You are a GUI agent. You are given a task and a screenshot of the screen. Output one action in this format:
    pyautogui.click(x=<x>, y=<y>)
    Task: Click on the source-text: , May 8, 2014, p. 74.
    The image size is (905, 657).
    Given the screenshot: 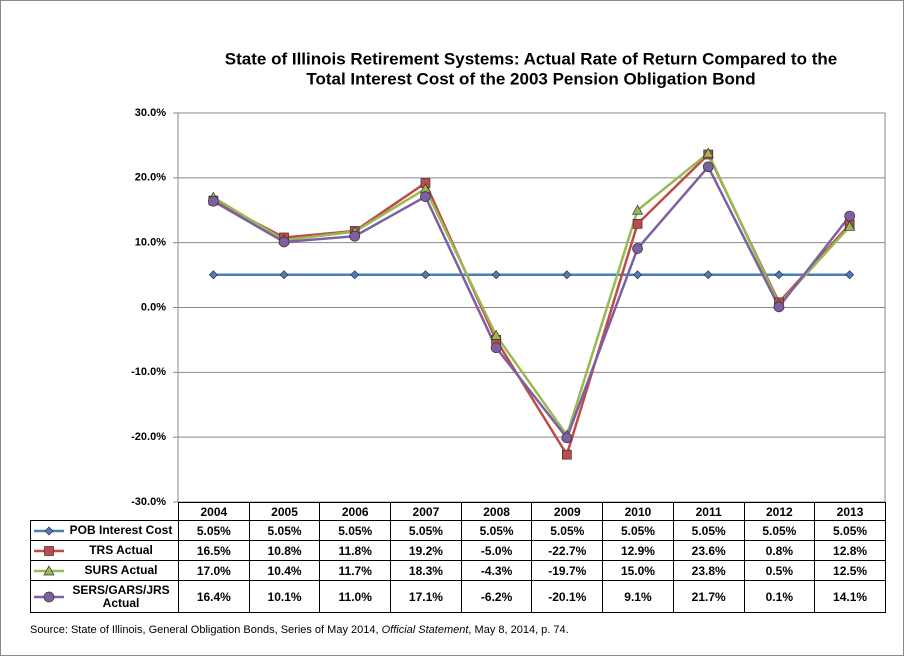 What is the action you would take?
    pyautogui.click(x=518, y=630)
    